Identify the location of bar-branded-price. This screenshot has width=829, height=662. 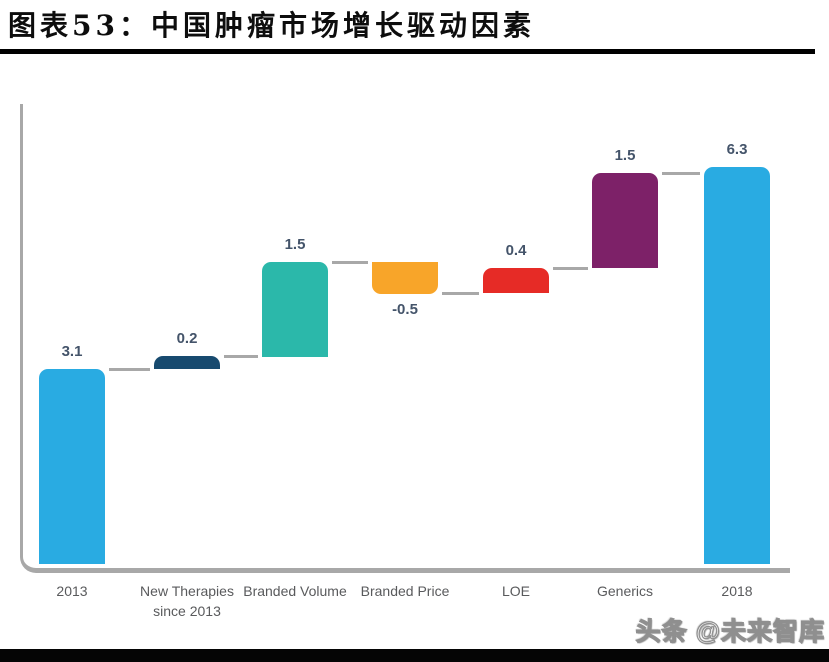
(405, 278).